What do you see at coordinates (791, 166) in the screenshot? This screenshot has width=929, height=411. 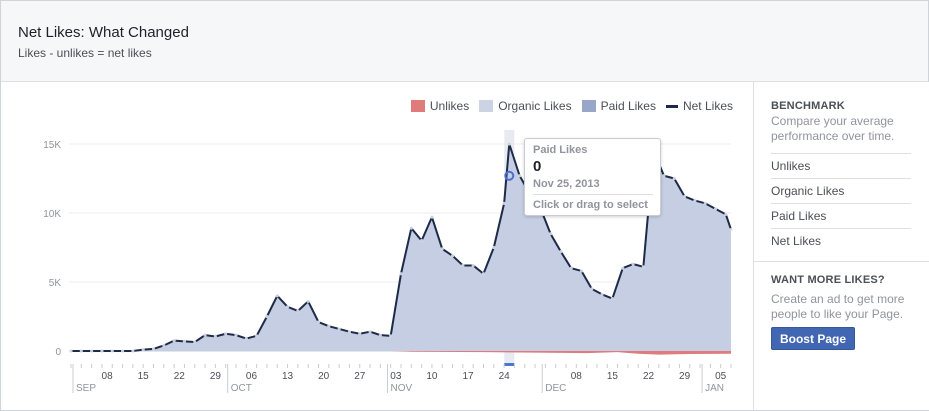 I see `benchmark-link-unlikes: Unlikes` at bounding box center [791, 166].